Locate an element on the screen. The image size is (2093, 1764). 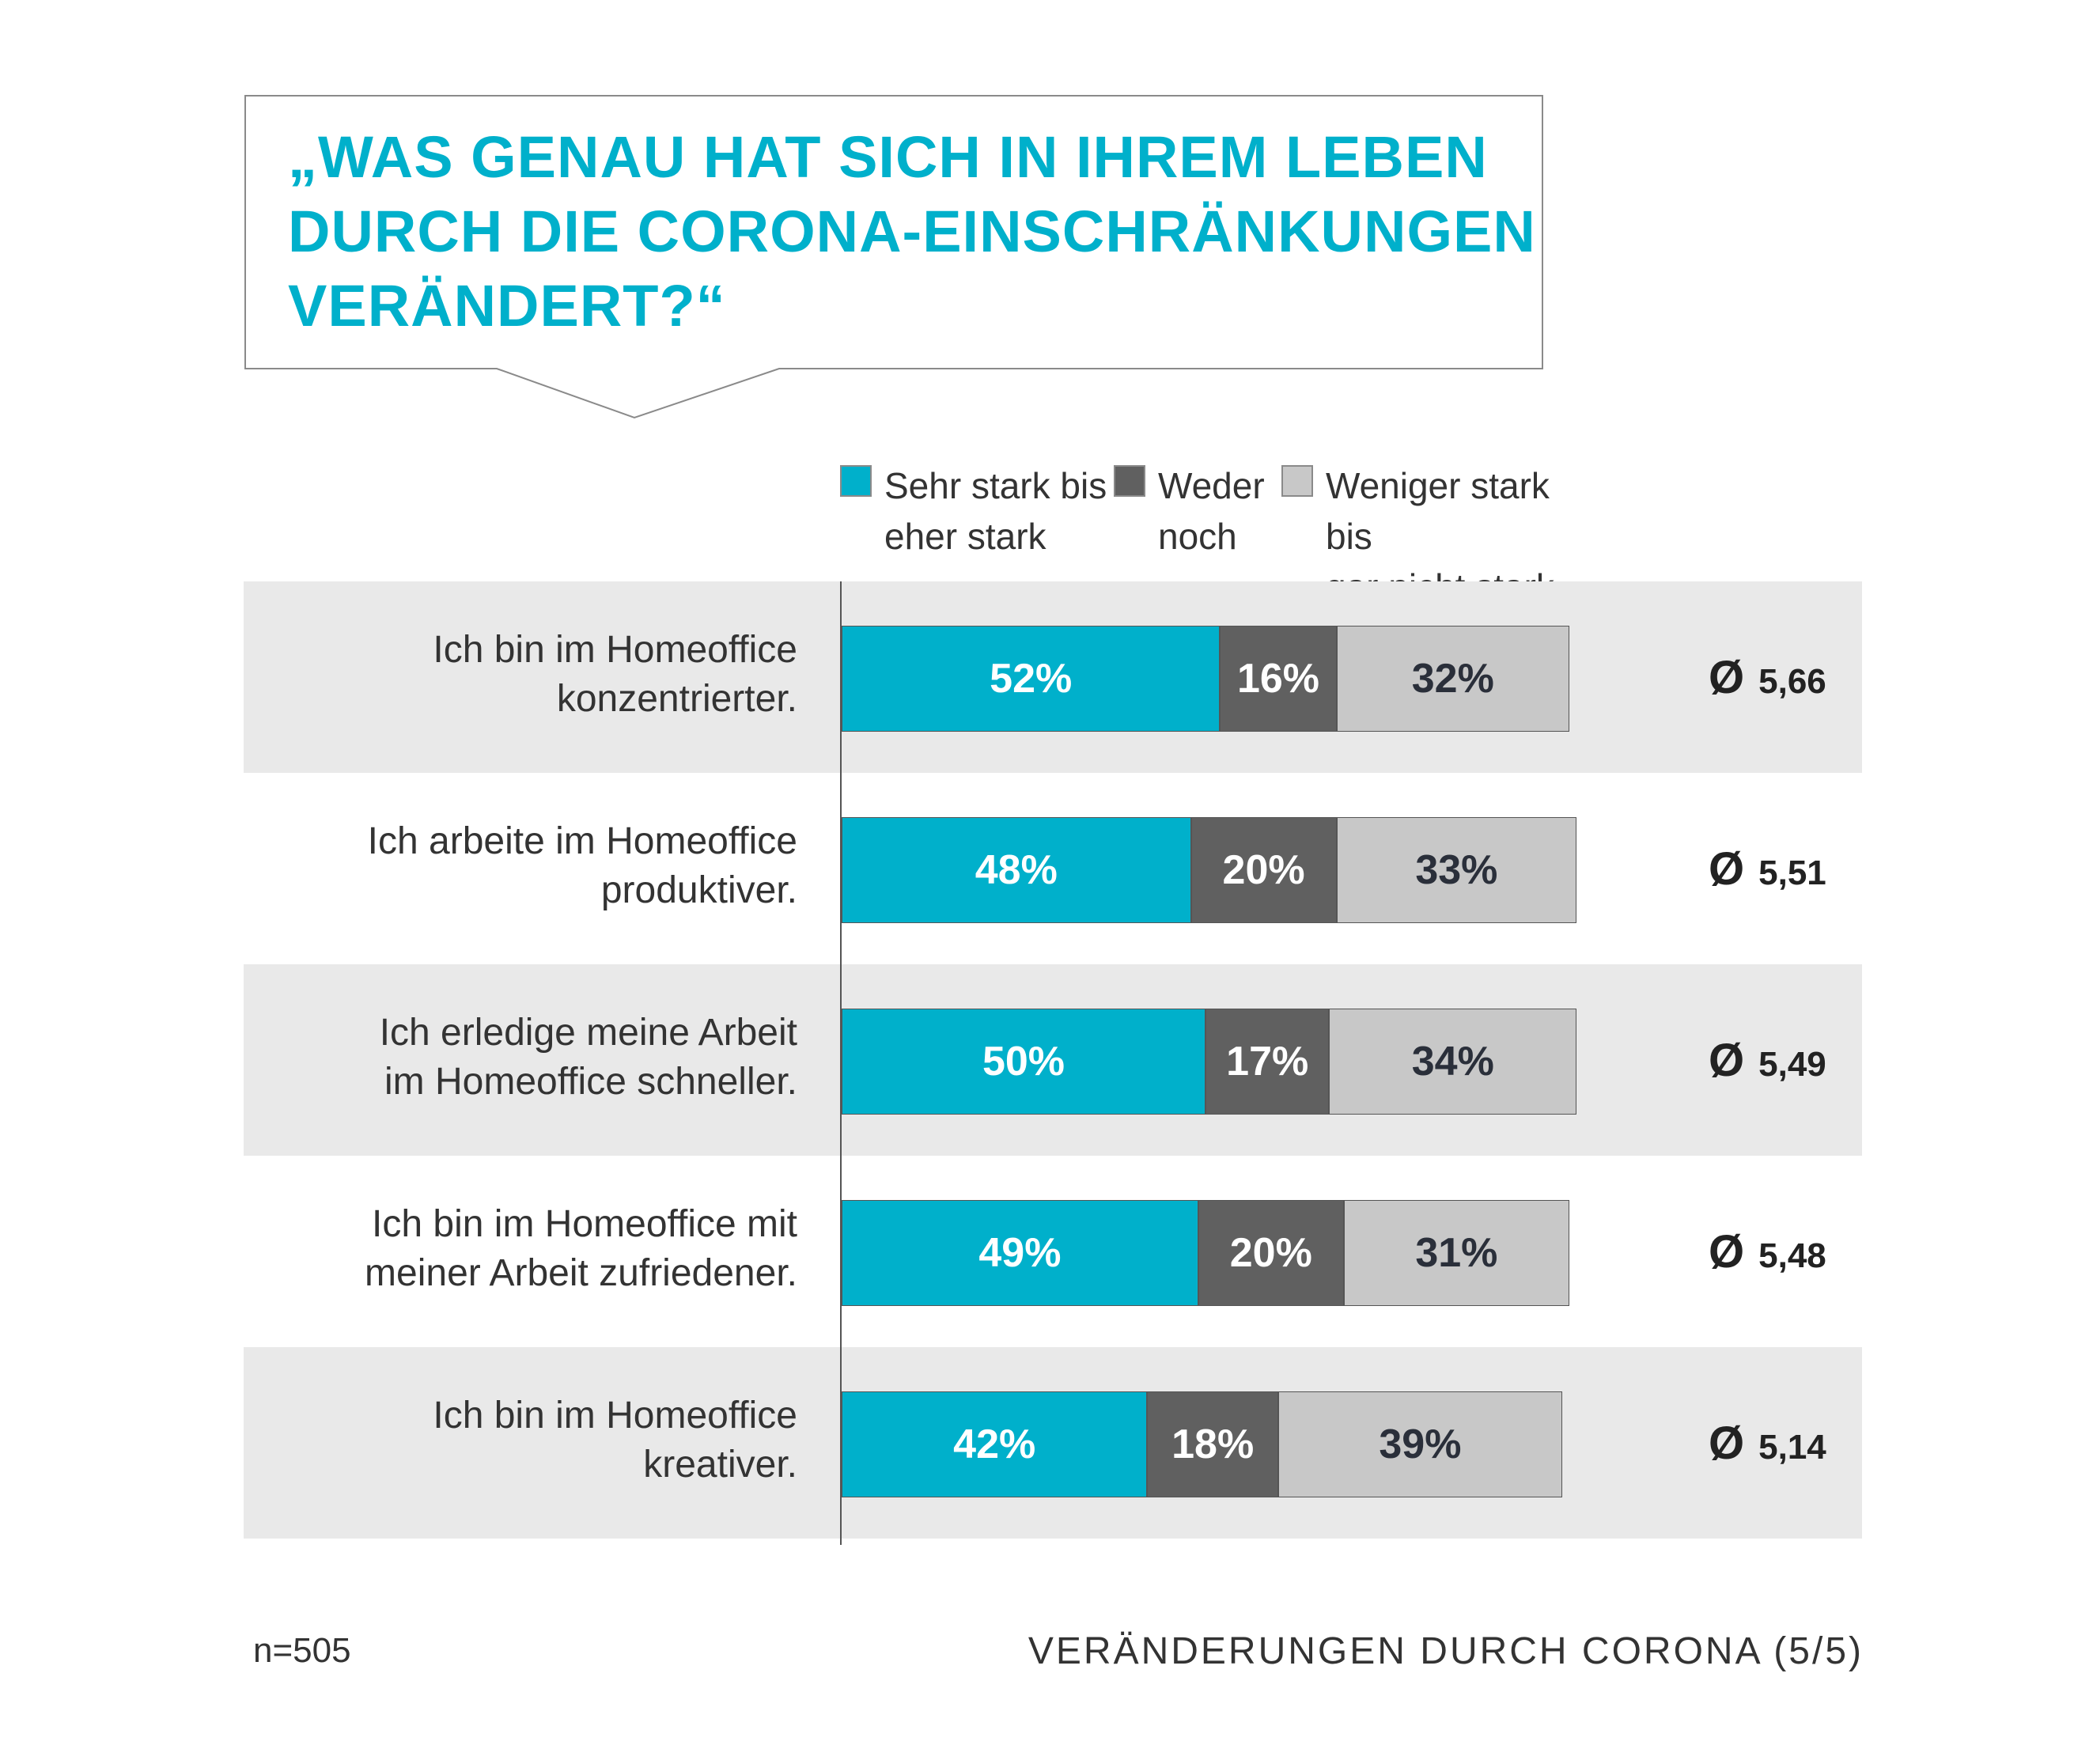
category-label-line: kreativer. is located at coordinates (720, 1465).